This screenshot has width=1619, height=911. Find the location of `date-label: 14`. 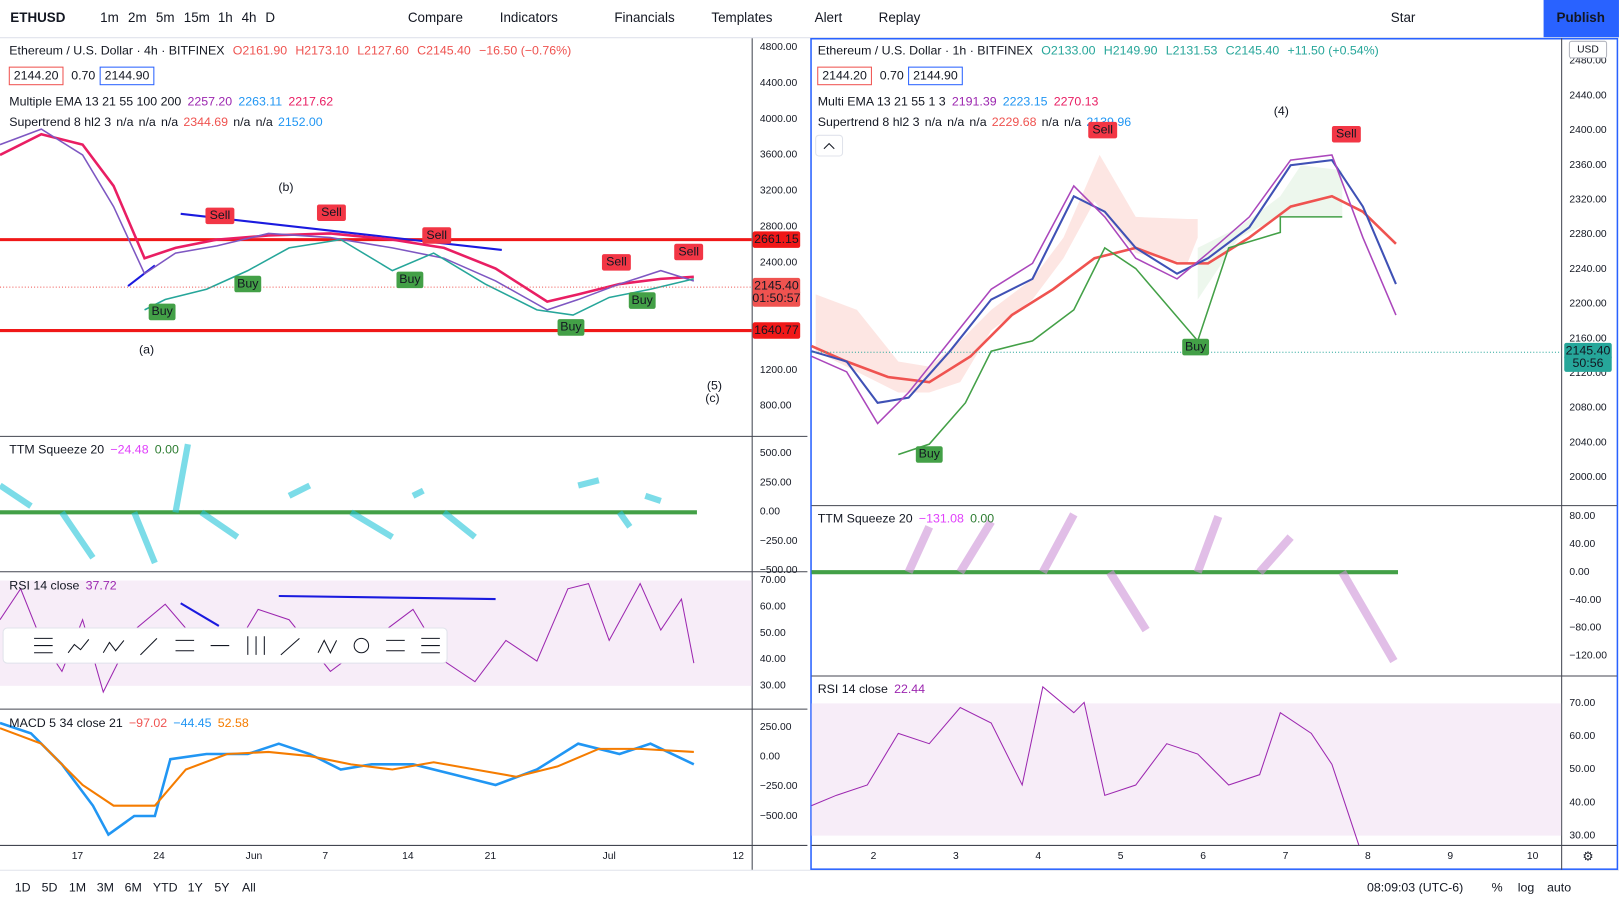

date-label: 14 is located at coordinates (408, 856).